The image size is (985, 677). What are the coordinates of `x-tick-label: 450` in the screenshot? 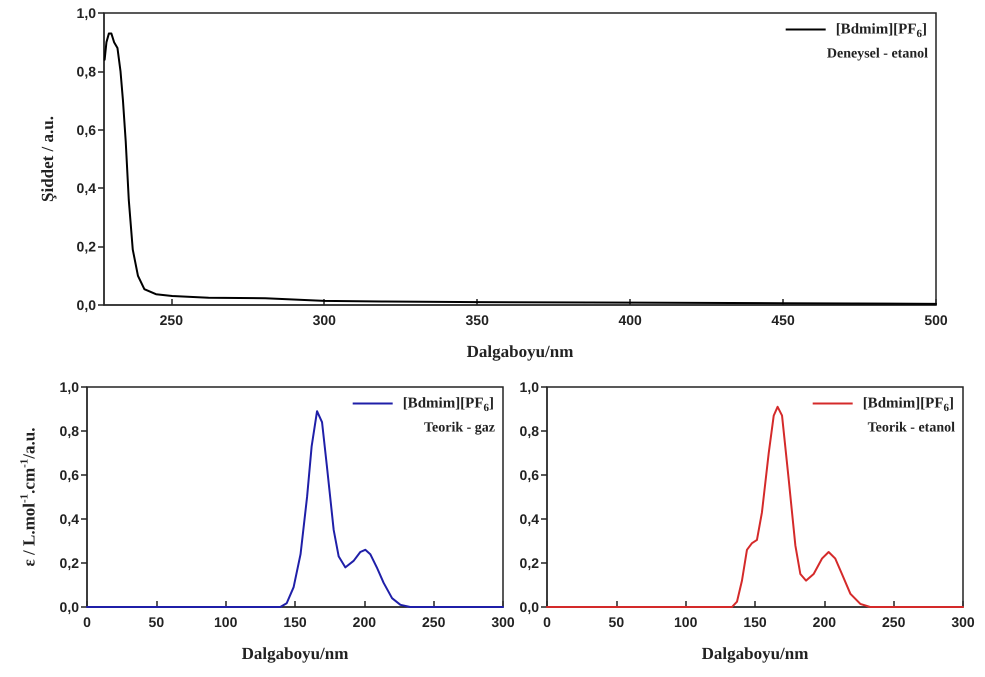 It's located at (783, 320).